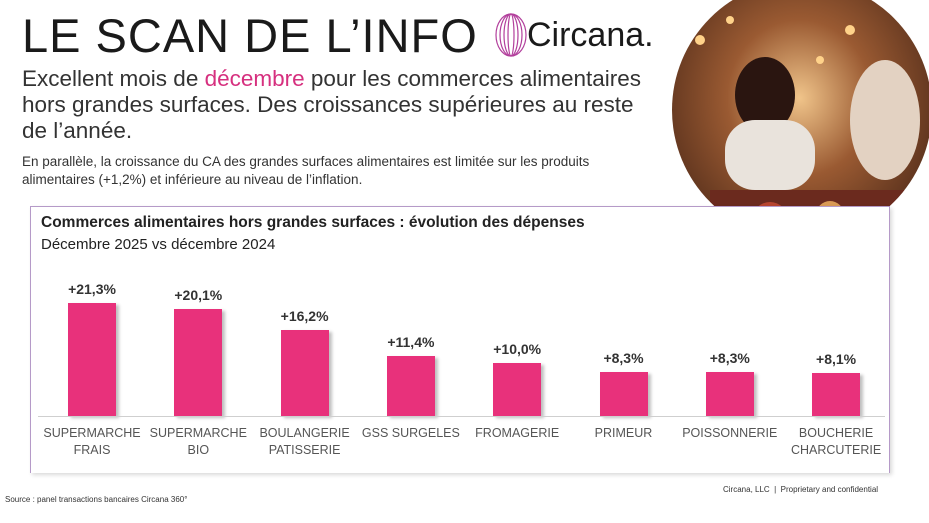 This screenshot has width=929, height=523. Describe the element at coordinates (113, 78) in the screenshot. I see `headline-text: Excellent mois de` at that location.